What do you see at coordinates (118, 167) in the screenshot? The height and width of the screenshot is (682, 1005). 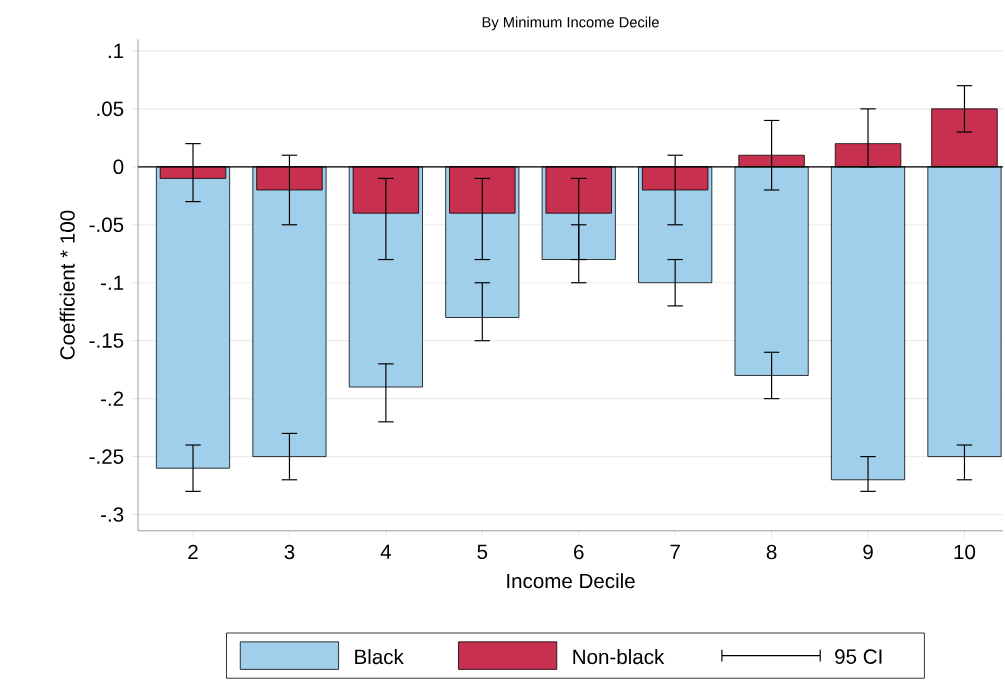 I see `y-tick-label: 0` at bounding box center [118, 167].